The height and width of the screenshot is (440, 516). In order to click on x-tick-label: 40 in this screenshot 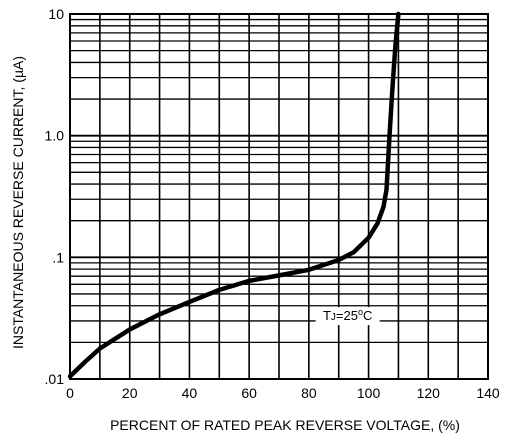, I will do `click(190, 393)`.